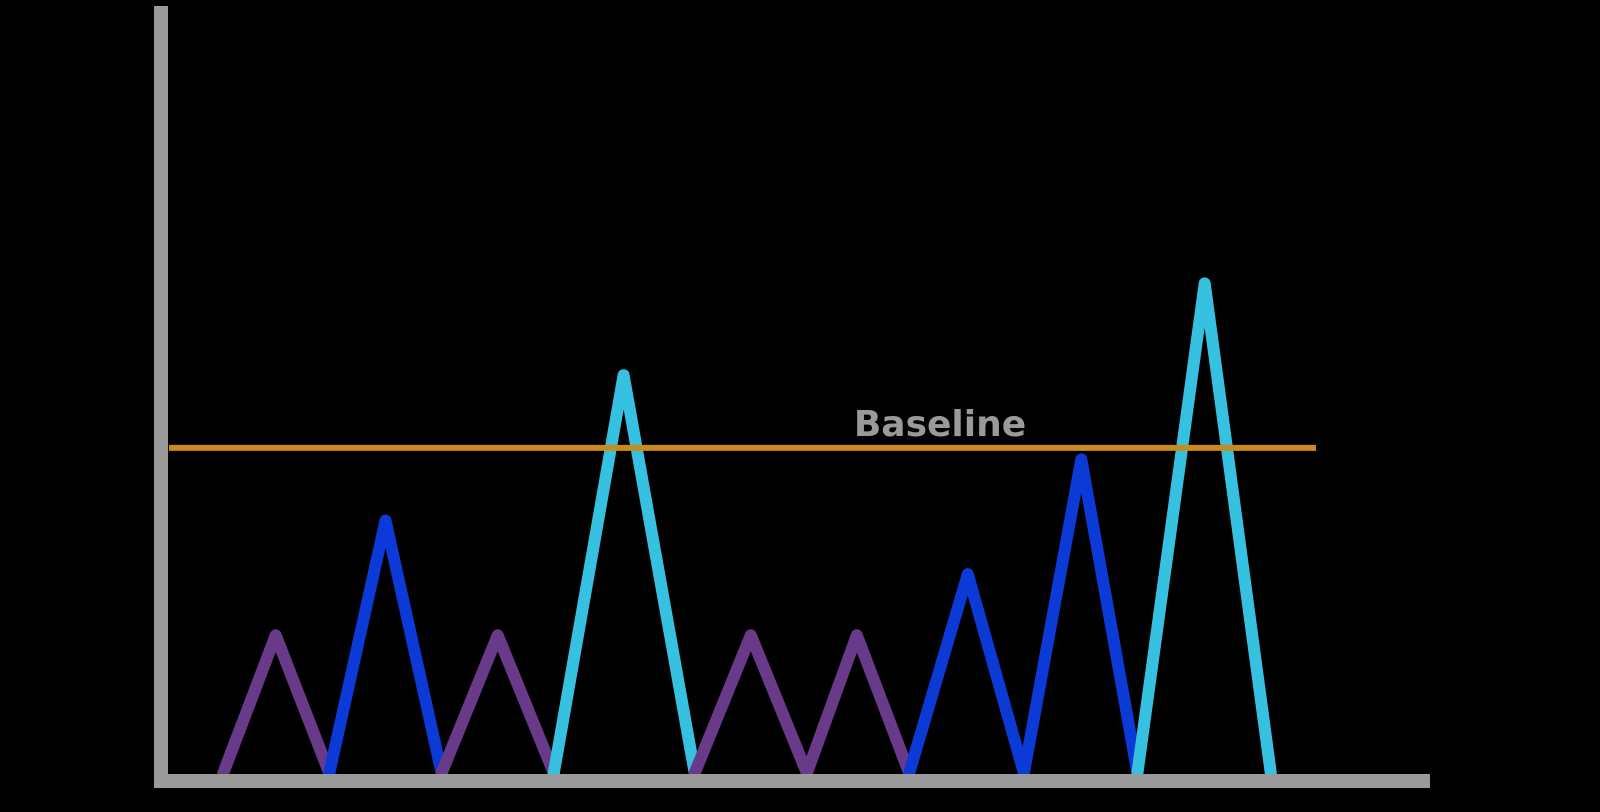 The width and height of the screenshot is (1600, 812). Describe the element at coordinates (940, 424) in the screenshot. I see `baseline-label: Baseline` at that location.